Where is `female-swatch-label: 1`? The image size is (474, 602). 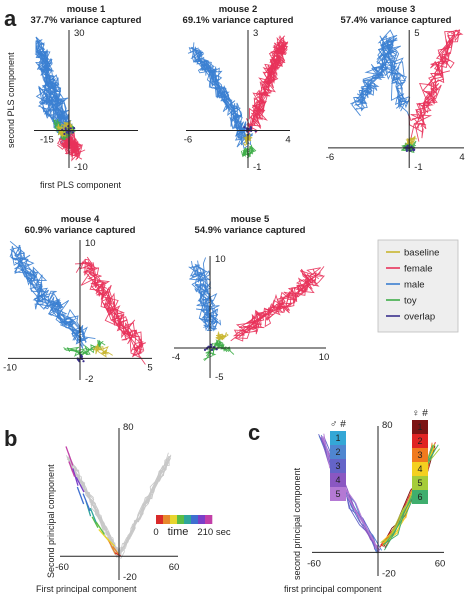 female-swatch-label: 1 is located at coordinates (419, 427).